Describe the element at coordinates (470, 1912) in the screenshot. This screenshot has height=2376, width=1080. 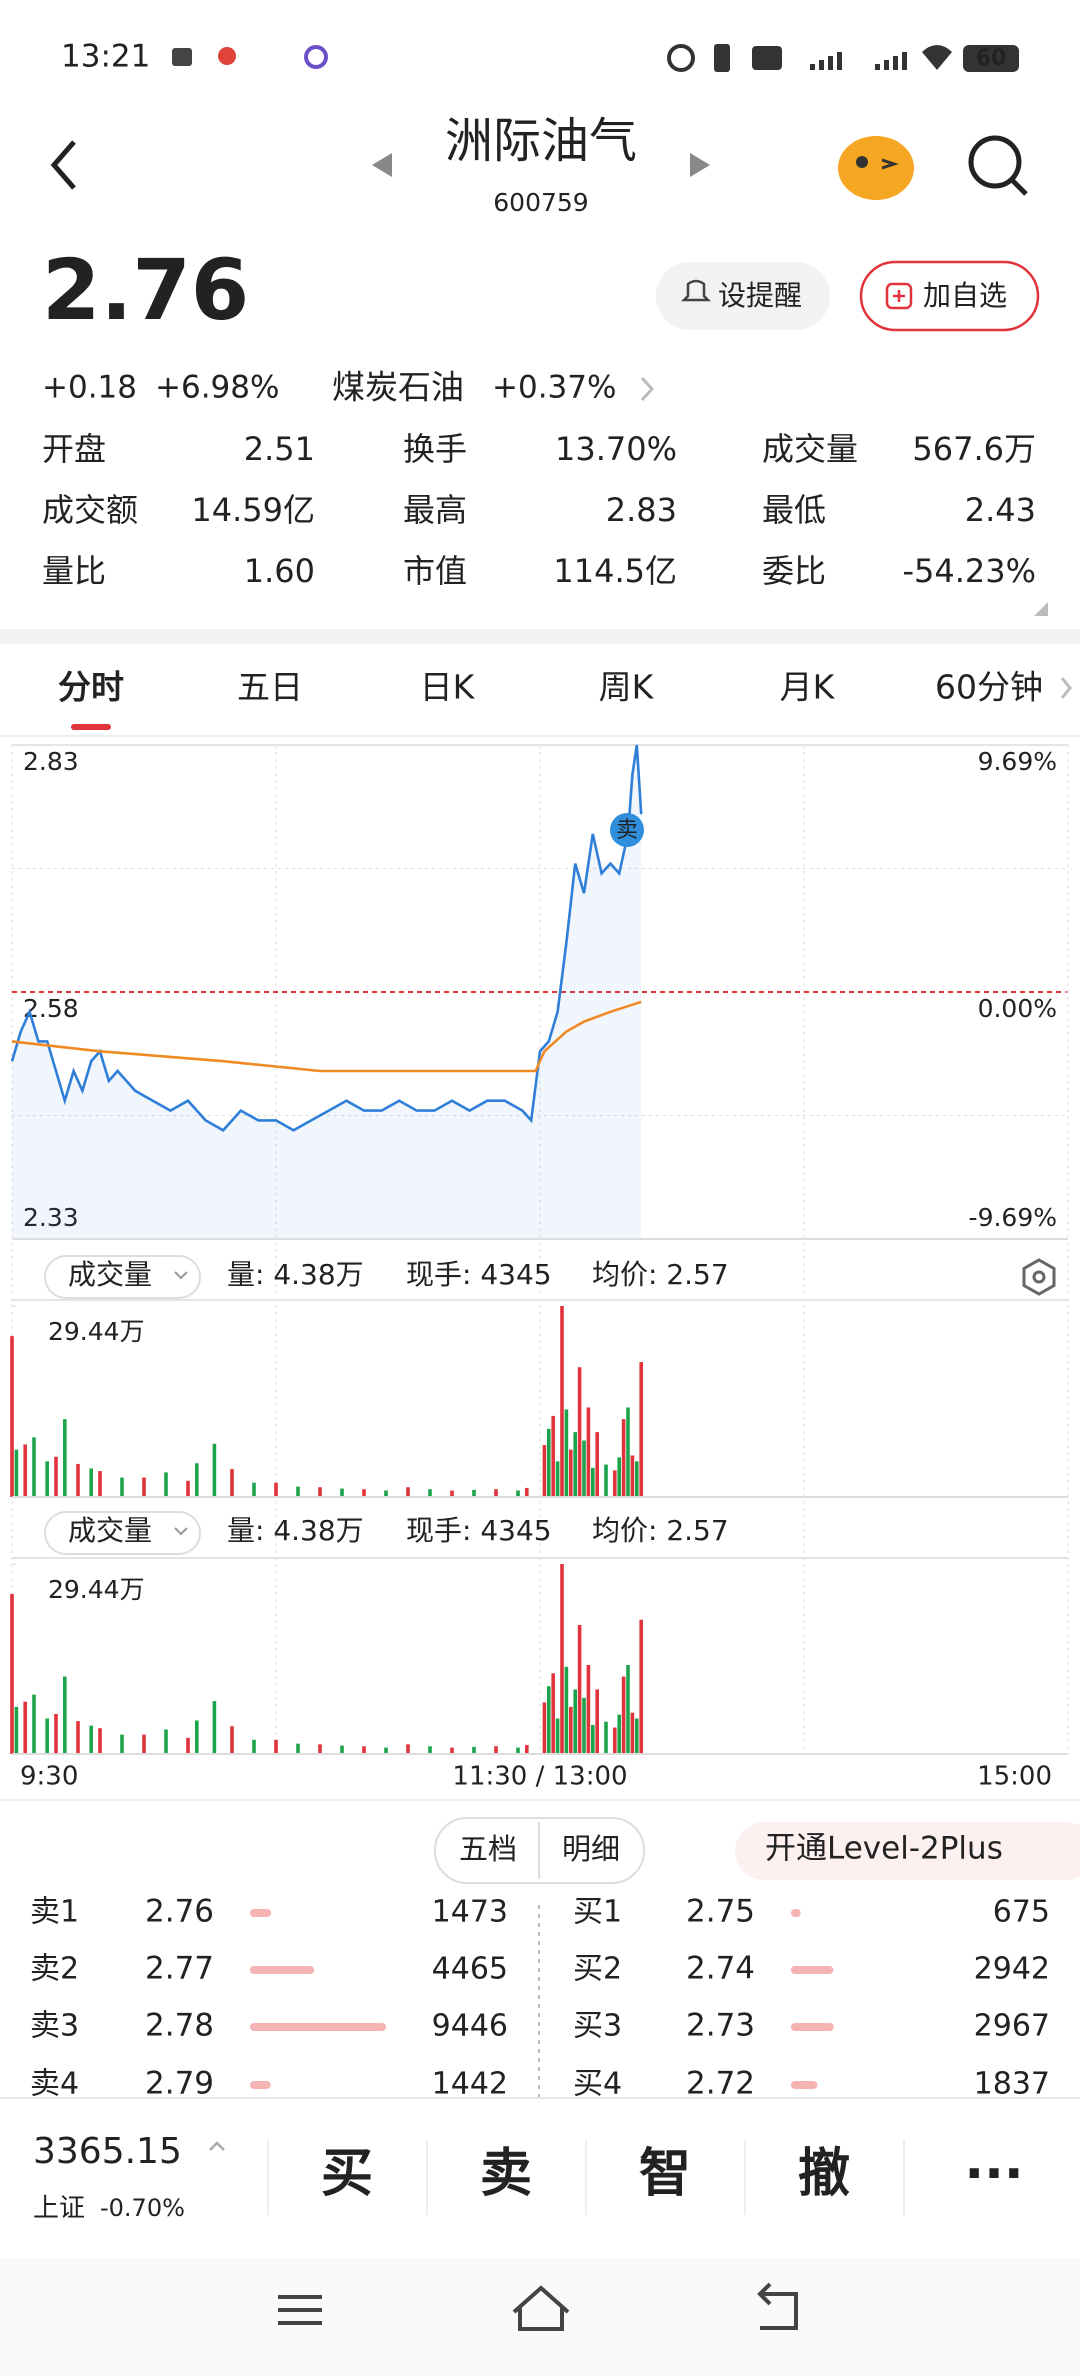
I see `book-volume: 1473` at that location.